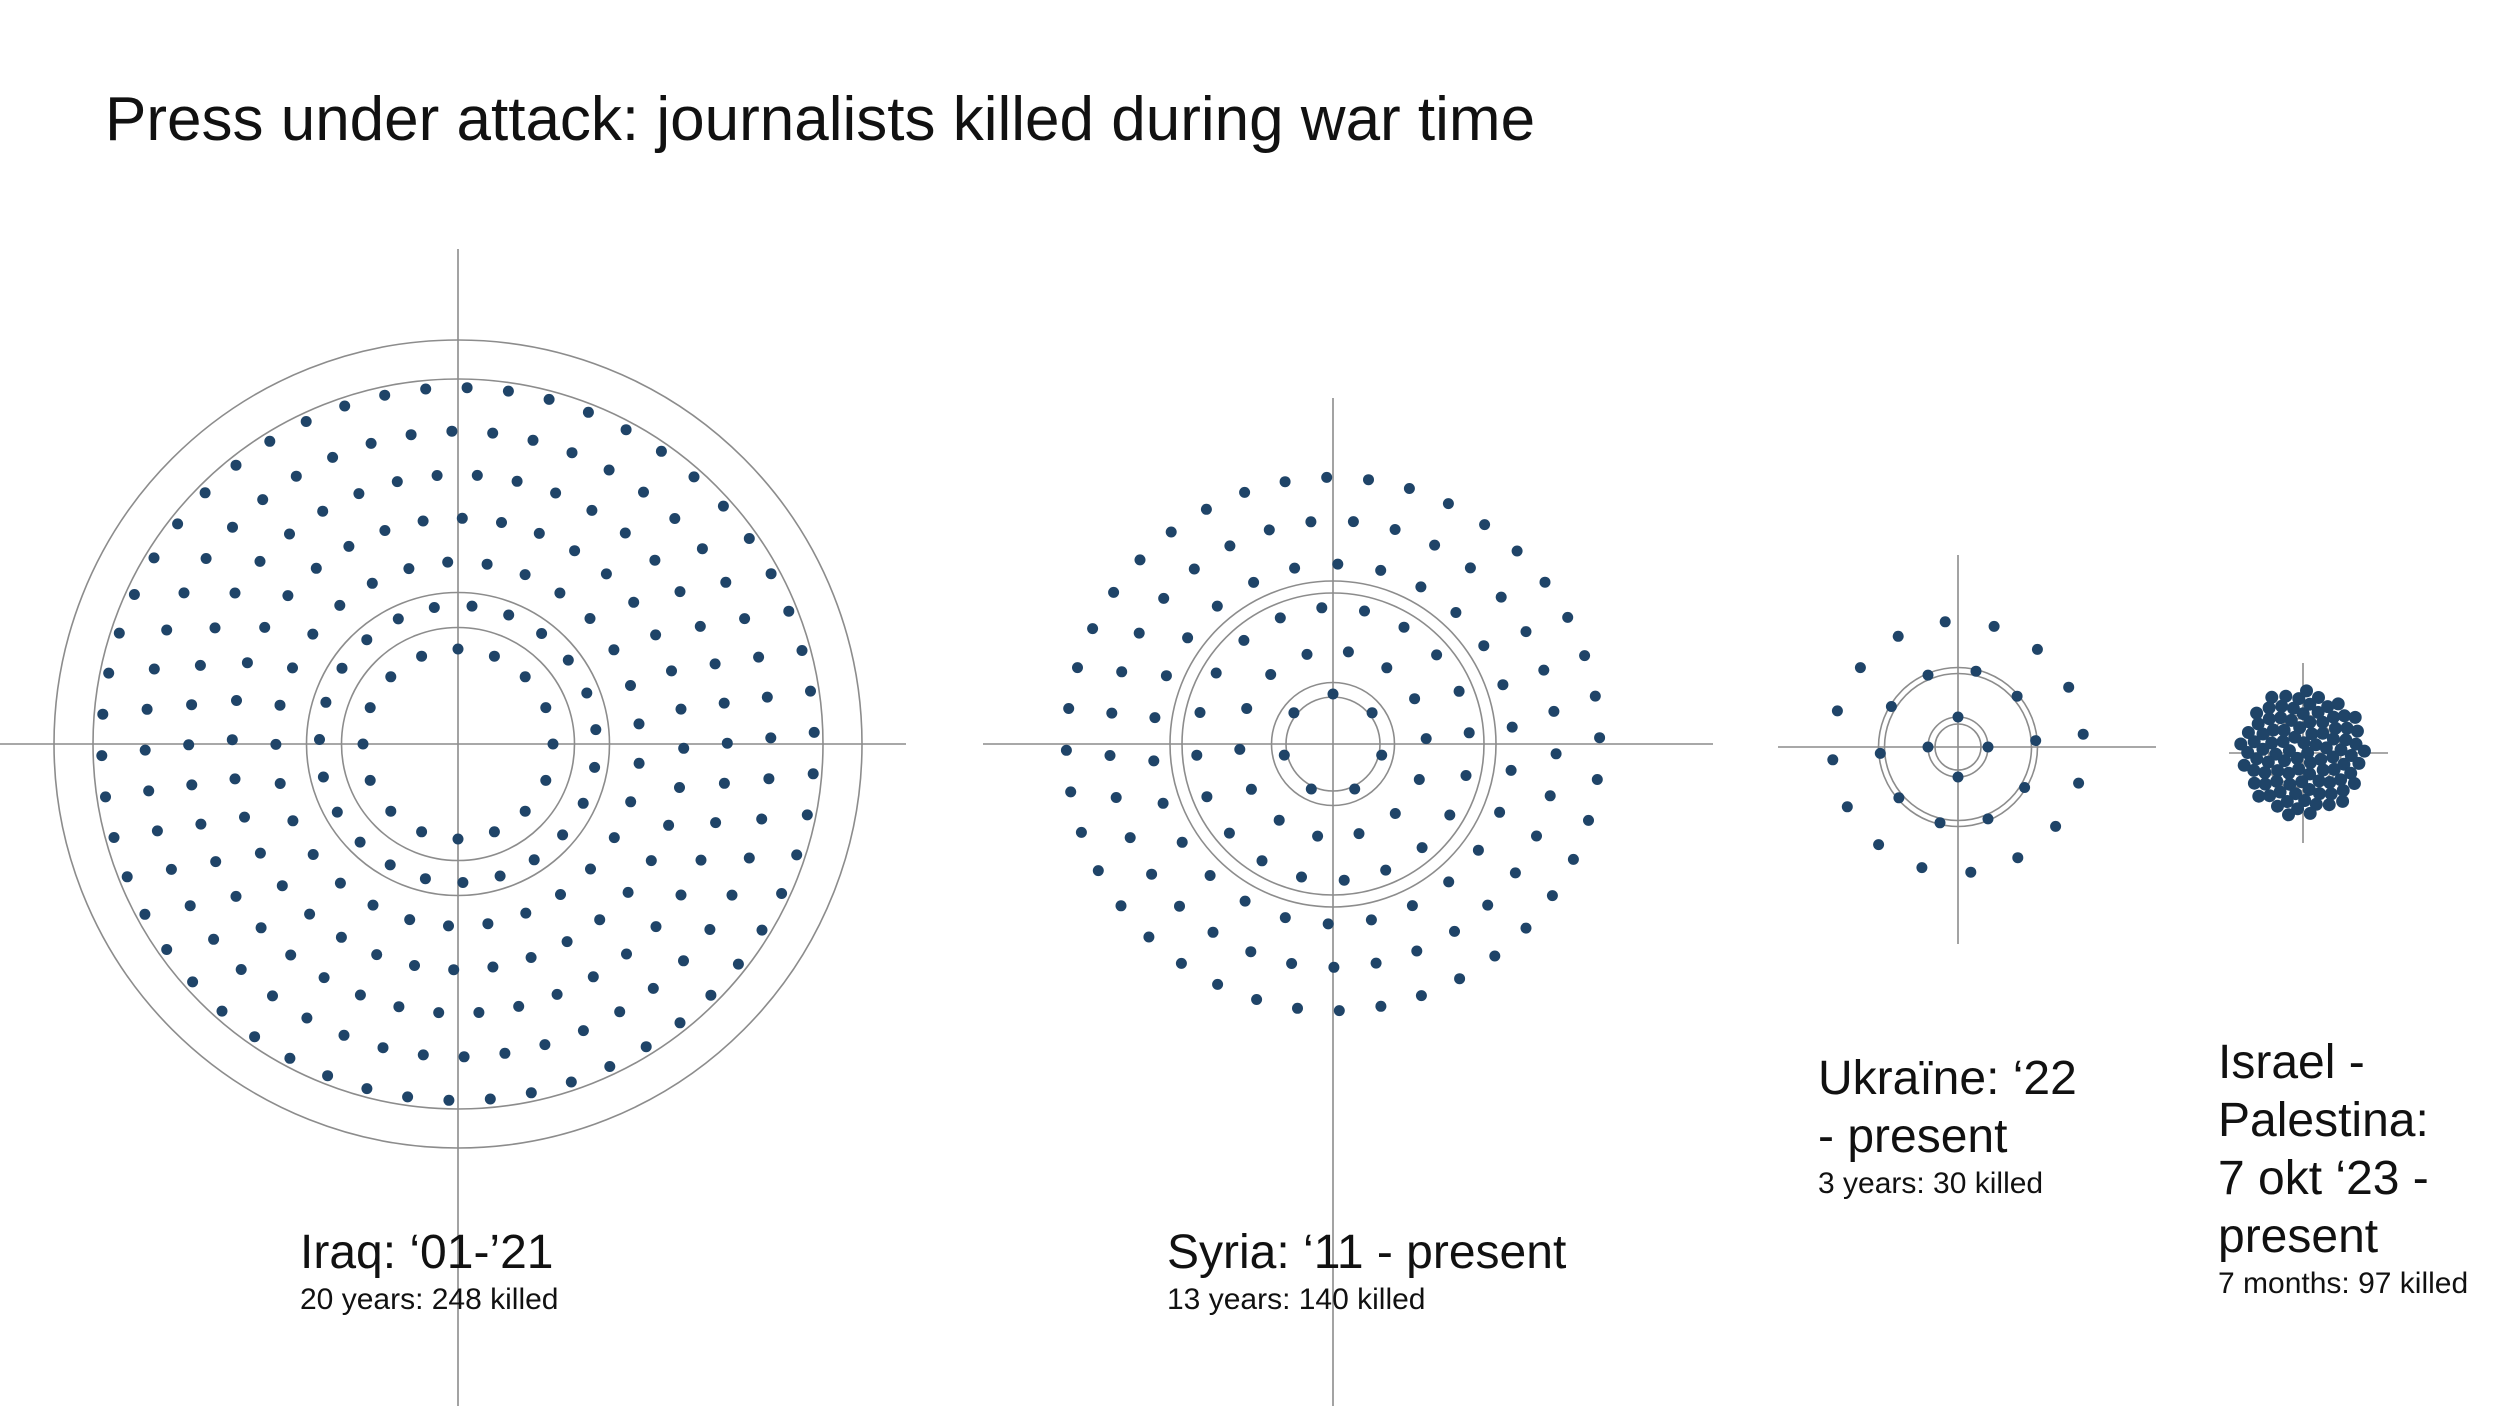 The width and height of the screenshot is (2500, 1406). What do you see at coordinates (429, 1299) in the screenshot?
I see `iraq-caption: 20 years: 248 killed` at bounding box center [429, 1299].